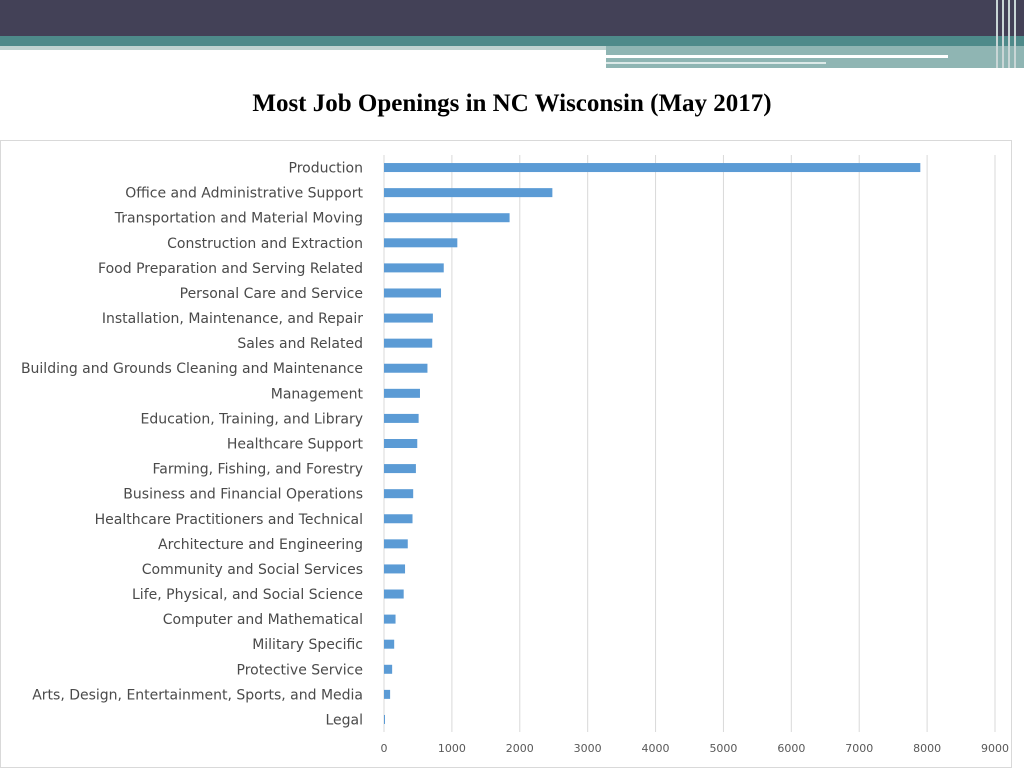  I want to click on category-label: Community and Social Services, so click(252, 570).